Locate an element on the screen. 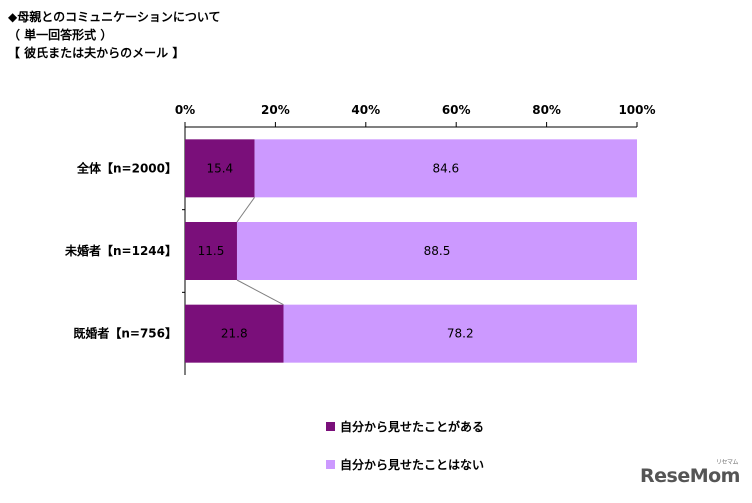 Image resolution: width=752 pixels, height=503 pixels. logo-text: ReseMom is located at coordinates (690, 476).